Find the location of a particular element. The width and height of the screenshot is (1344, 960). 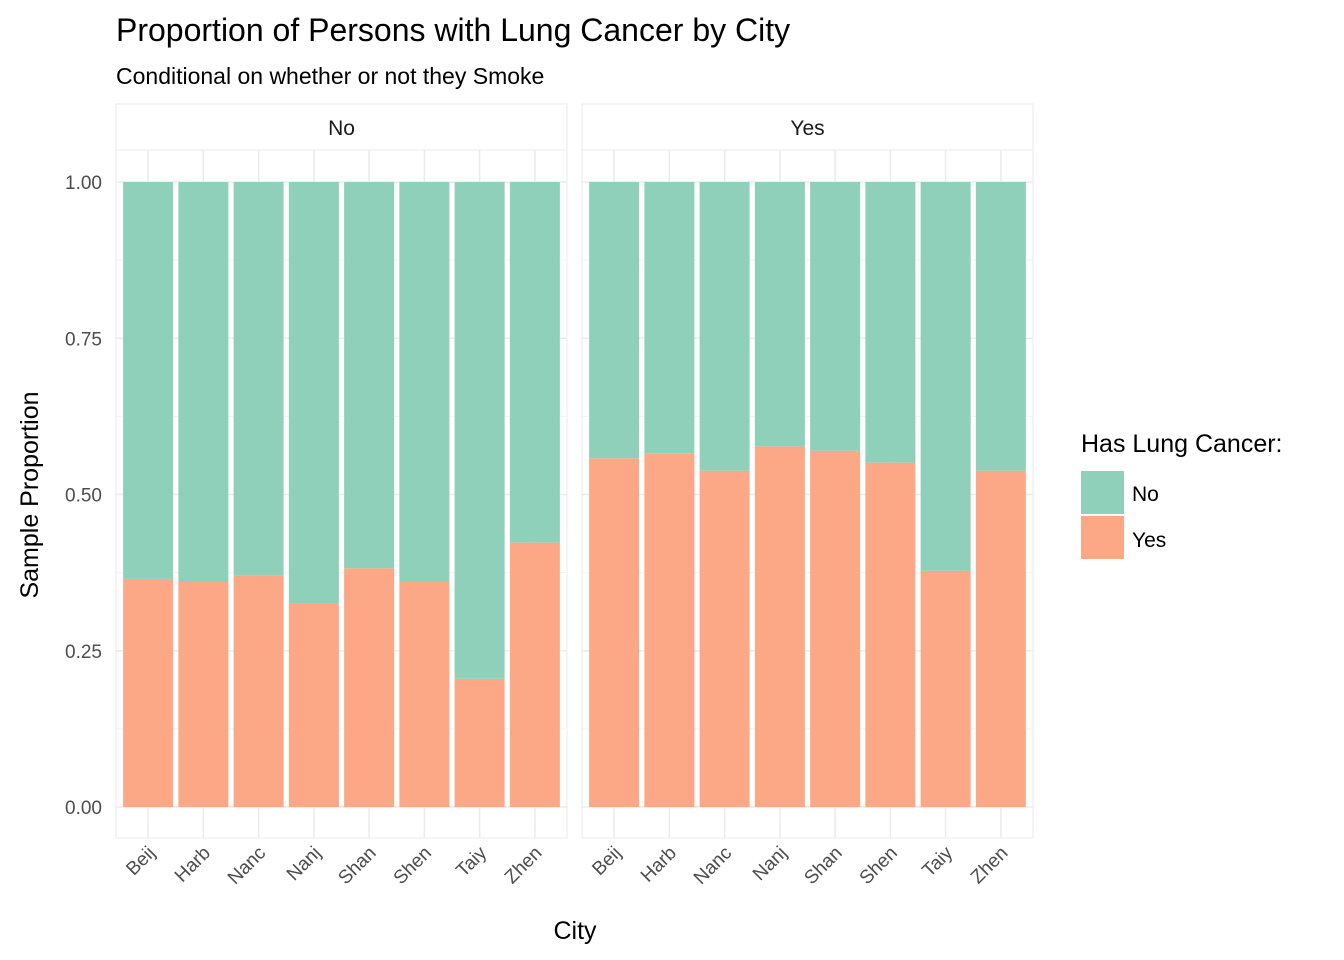

bar-yes-no-taiy is located at coordinates (479, 742).